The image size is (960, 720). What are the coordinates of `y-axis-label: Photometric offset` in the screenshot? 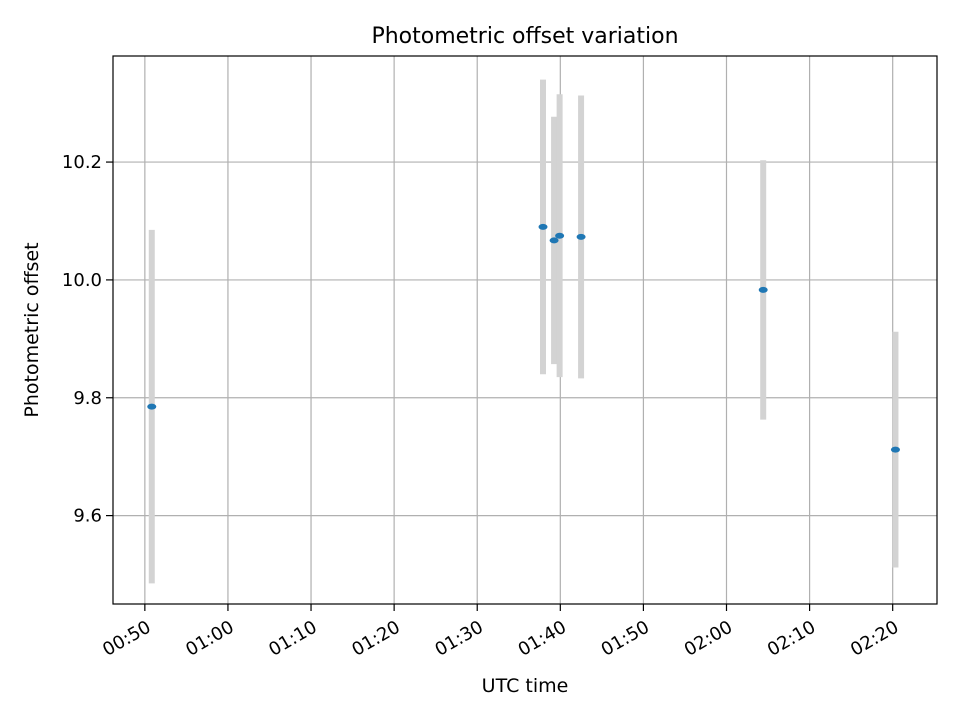 It's located at (32, 329).